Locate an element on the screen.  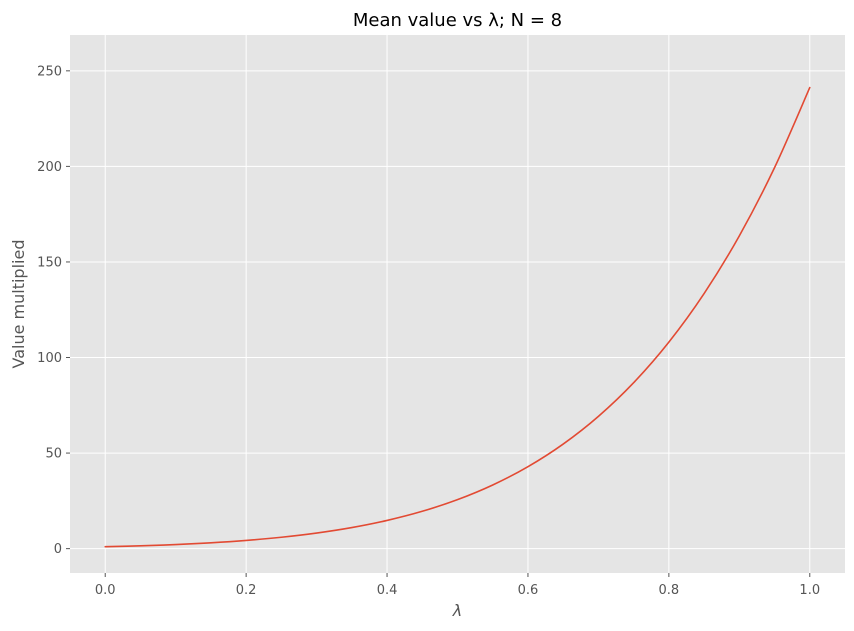
y-tick-label: 150 is located at coordinates (49, 262).